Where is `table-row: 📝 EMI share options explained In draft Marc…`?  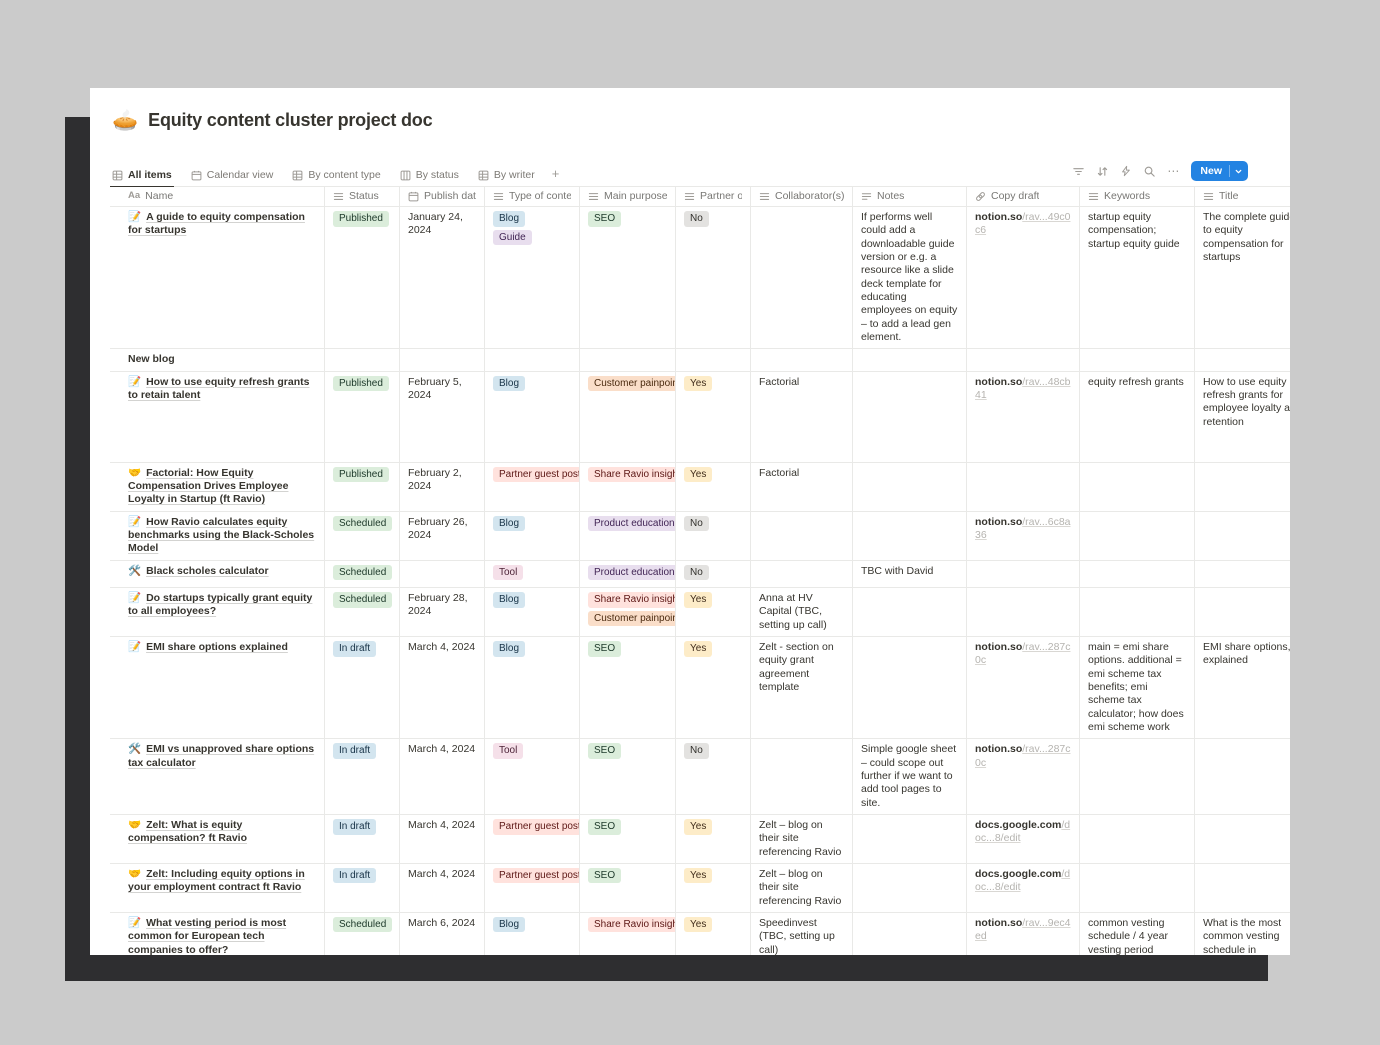
table-row: 📝 EMI share options explained In draft Marc… is located at coordinates (700, 688).